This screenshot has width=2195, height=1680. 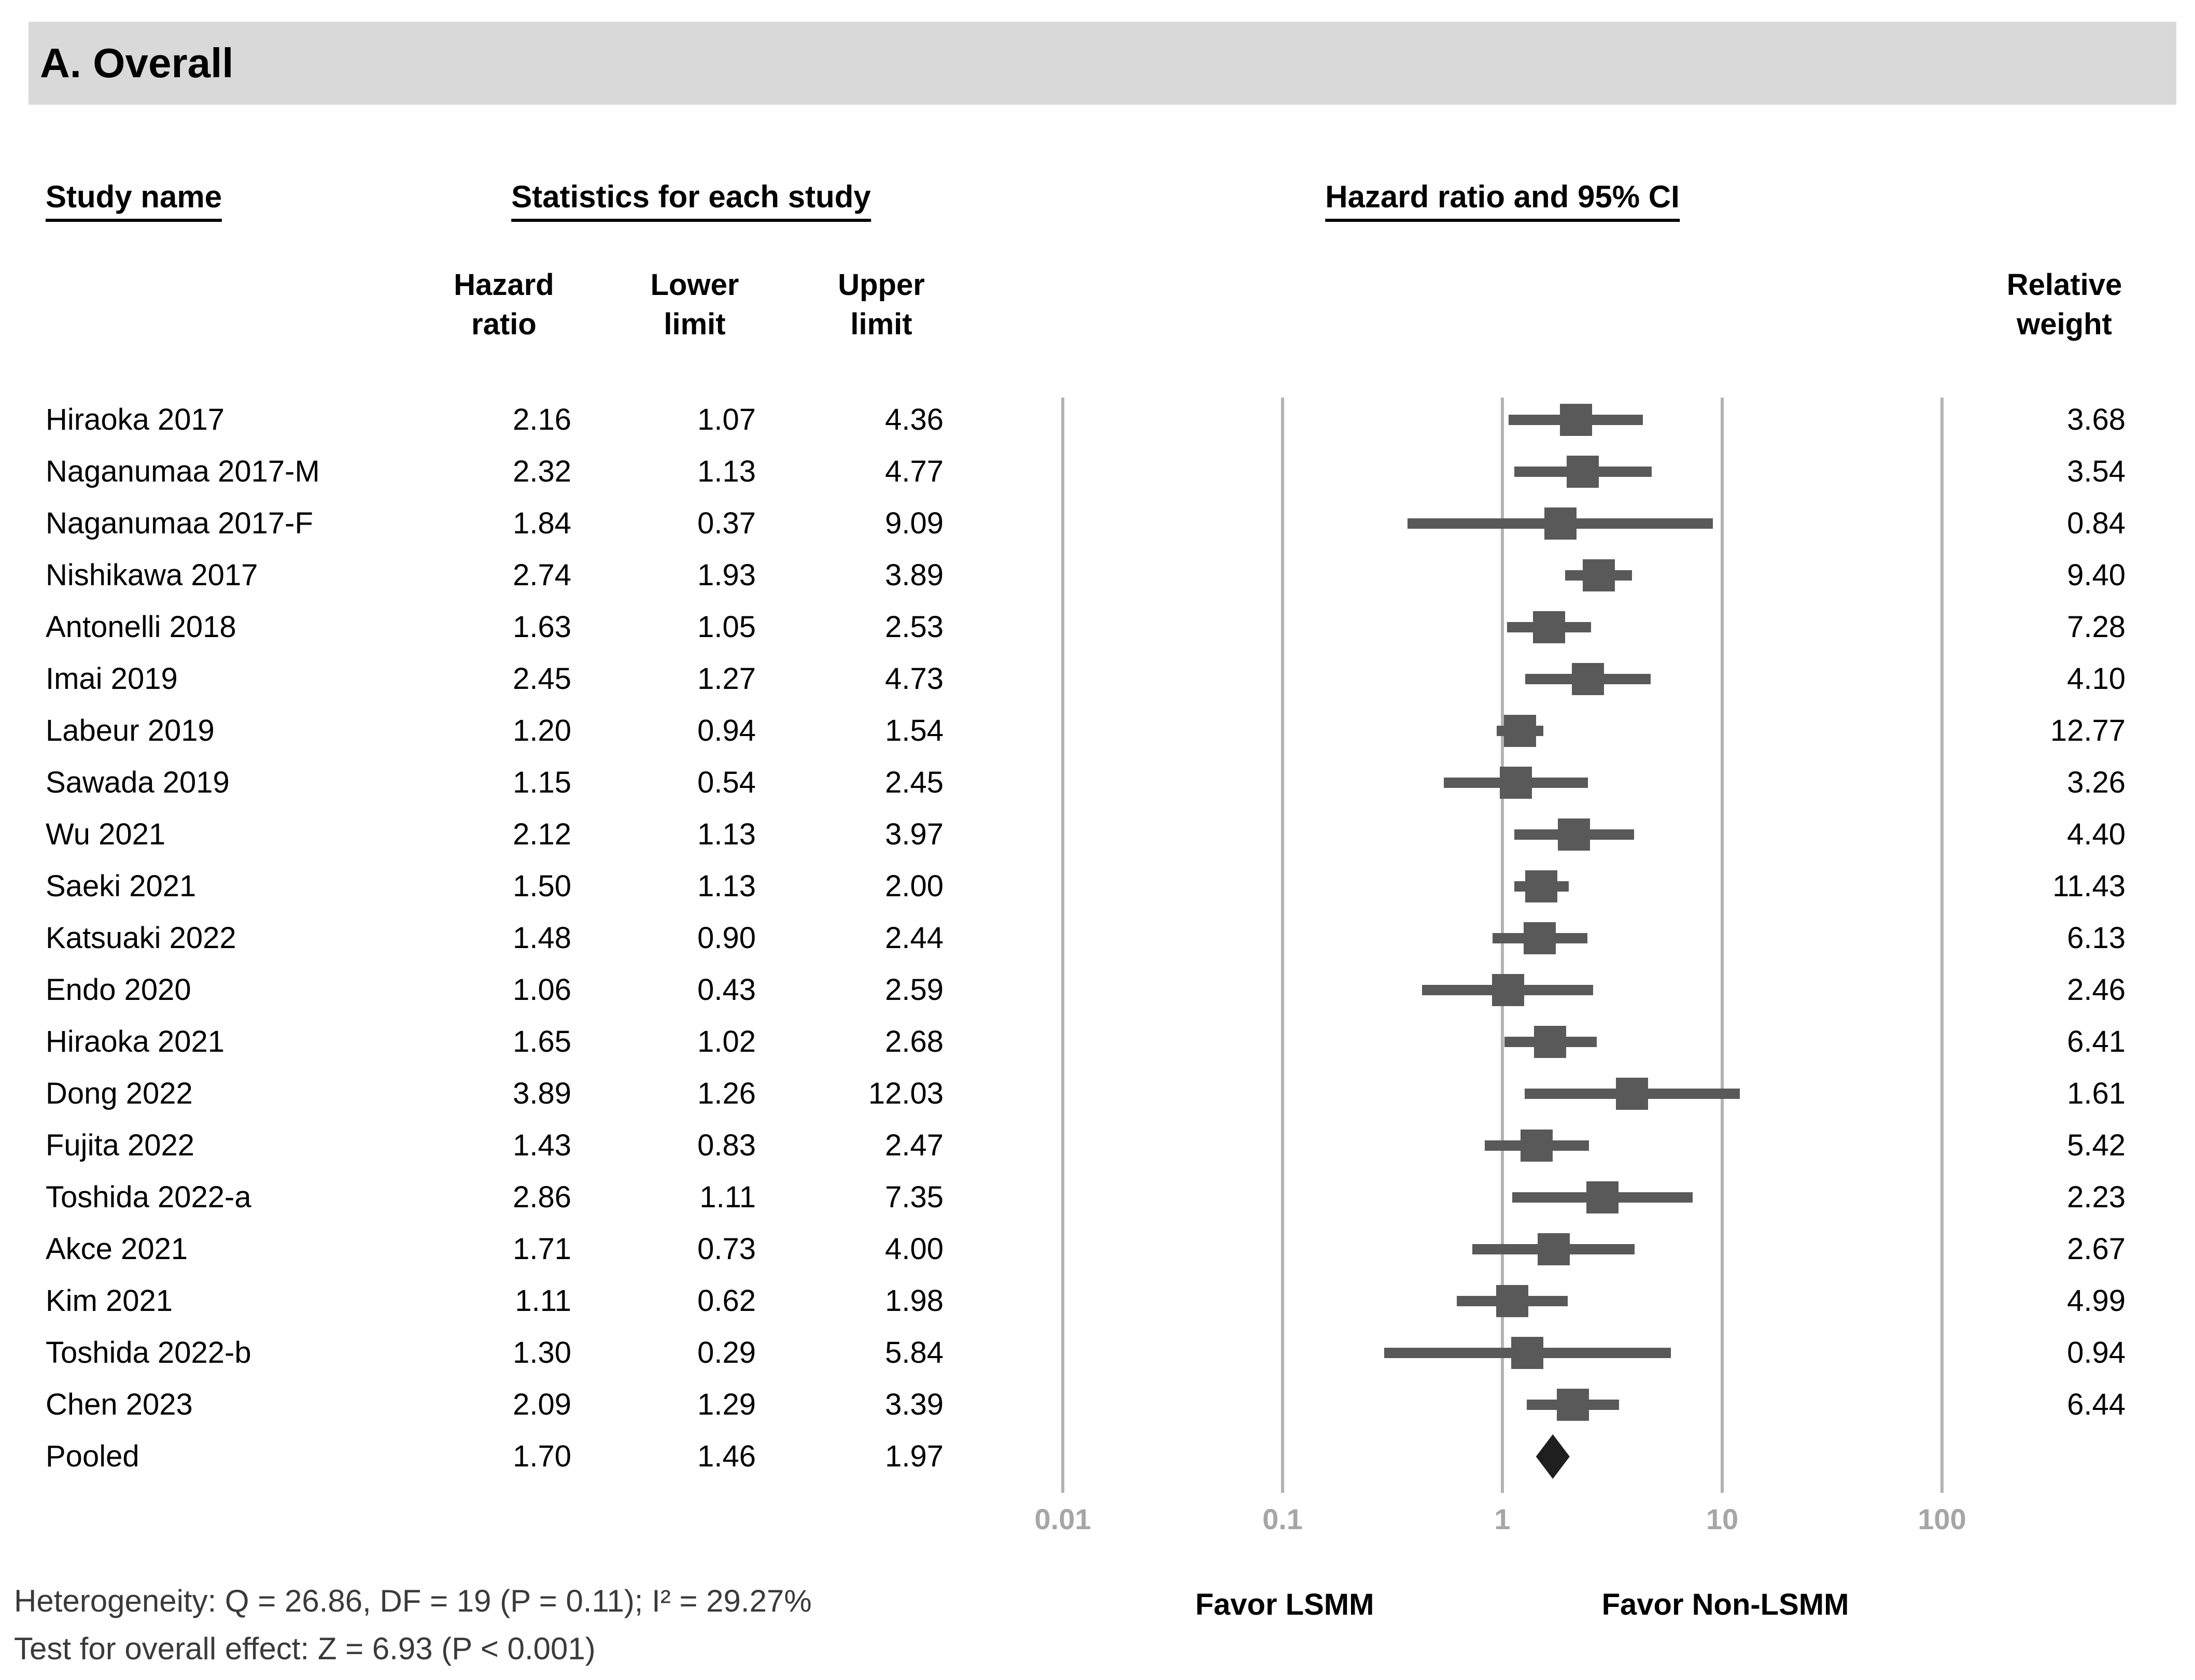 What do you see at coordinates (695, 304) in the screenshot?
I see `subheader-lower-limit: Lower limit` at bounding box center [695, 304].